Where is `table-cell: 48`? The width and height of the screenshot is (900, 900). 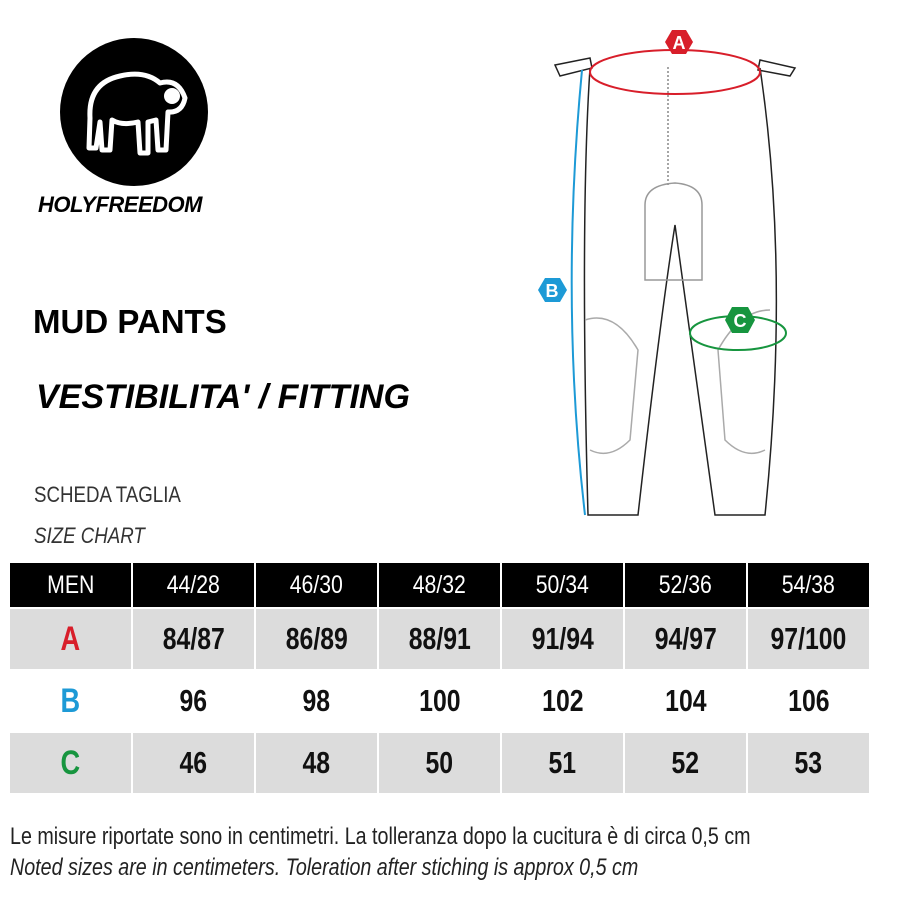
table-cell: 48 is located at coordinates (316, 763).